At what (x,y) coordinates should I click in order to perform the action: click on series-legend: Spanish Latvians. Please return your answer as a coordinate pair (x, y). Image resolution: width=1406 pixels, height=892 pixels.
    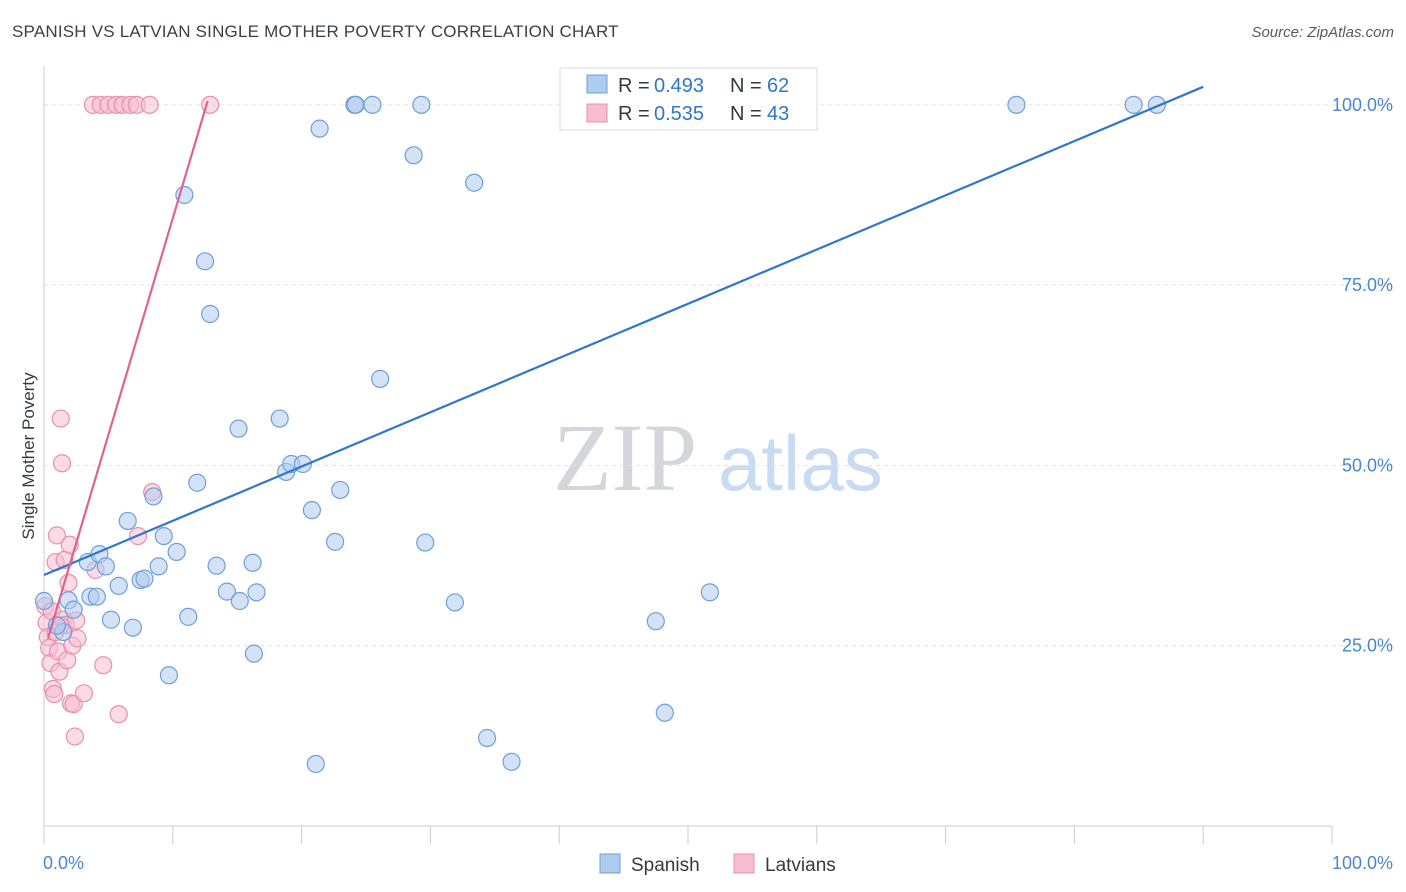
    Looking at the image, I should click on (717, 864).